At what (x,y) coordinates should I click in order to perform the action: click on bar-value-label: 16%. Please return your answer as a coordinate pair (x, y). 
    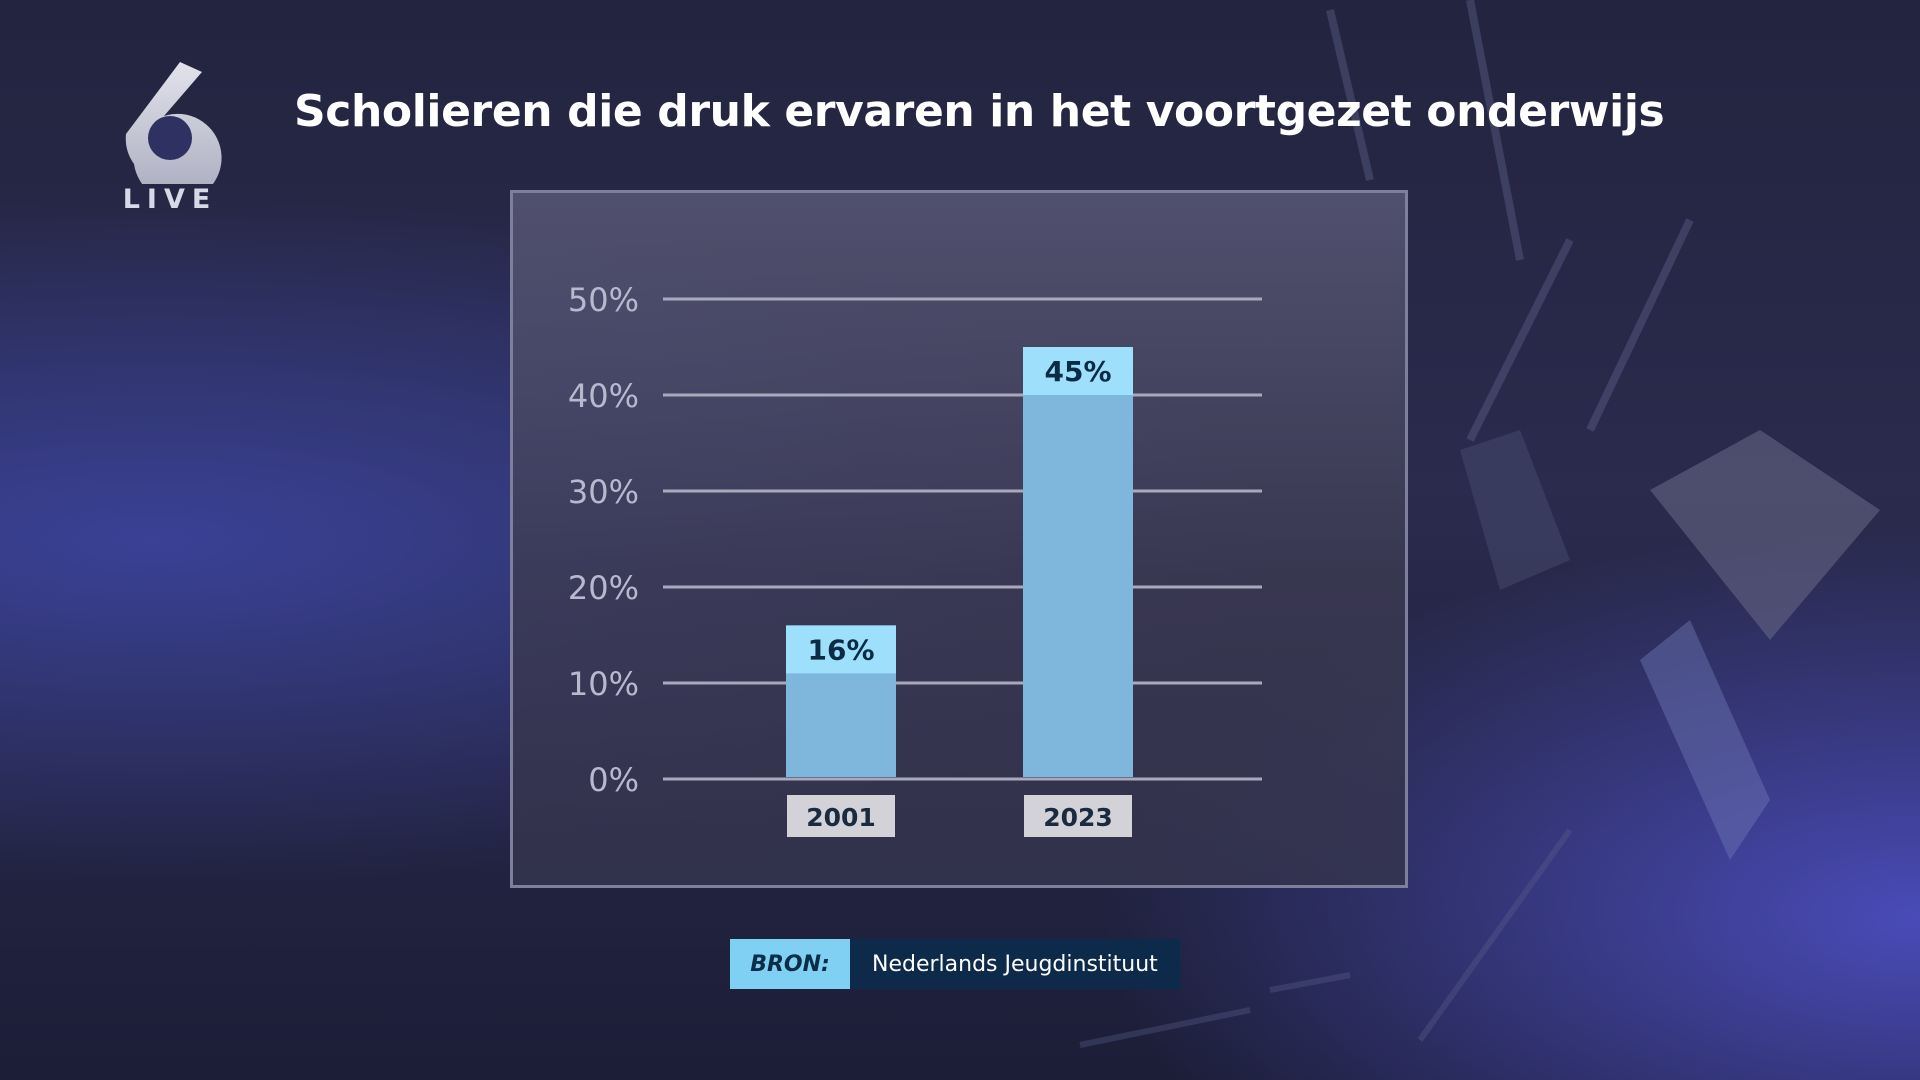
    Looking at the image, I should click on (840, 649).